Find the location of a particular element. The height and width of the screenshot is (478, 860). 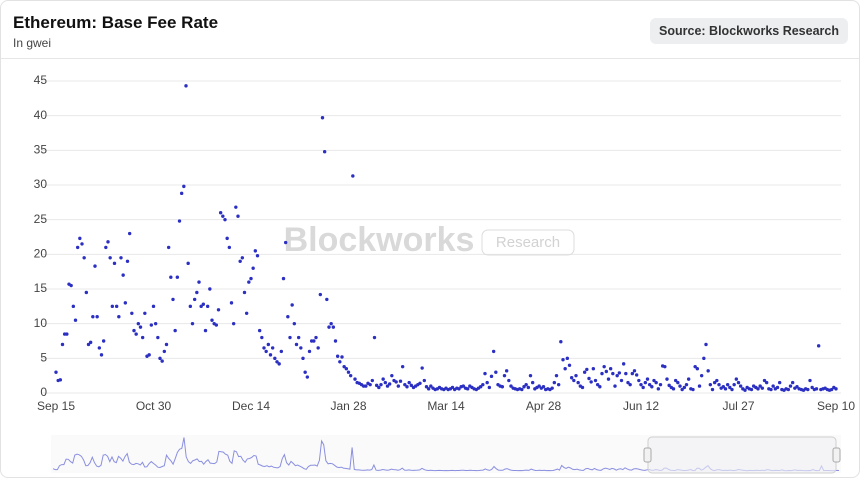

y-tick-label: 40 is located at coordinates (41, 115).